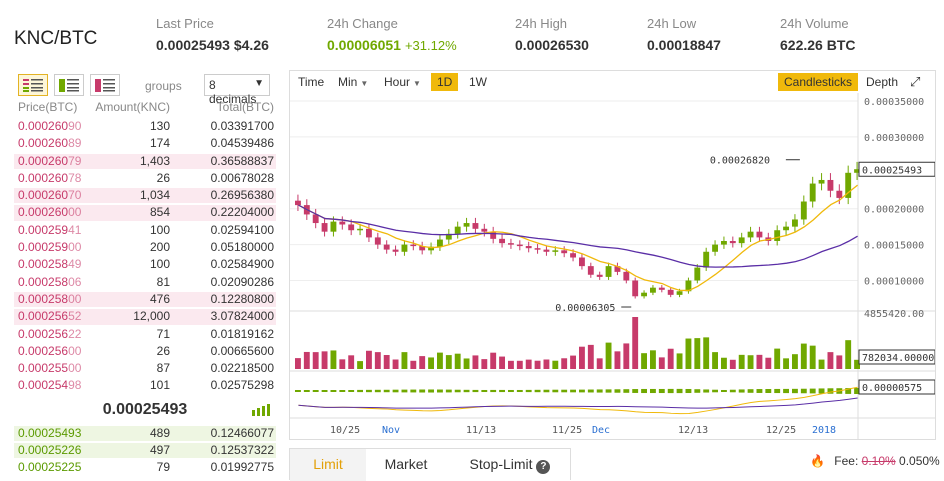 This screenshot has width=944, height=481. I want to click on ask-row: 0.00025806 81 0.02090286, so click(145, 282).